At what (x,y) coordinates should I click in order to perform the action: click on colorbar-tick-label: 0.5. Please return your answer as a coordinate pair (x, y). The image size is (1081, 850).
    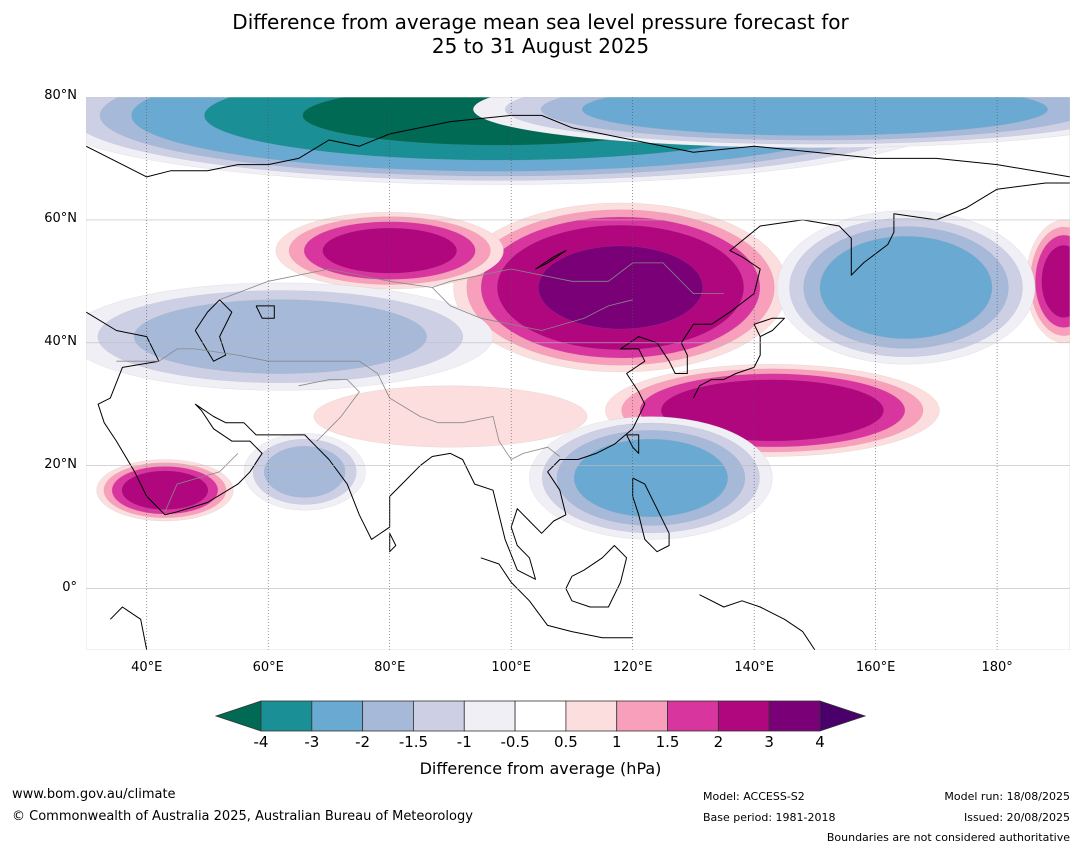
    Looking at the image, I should click on (565, 742).